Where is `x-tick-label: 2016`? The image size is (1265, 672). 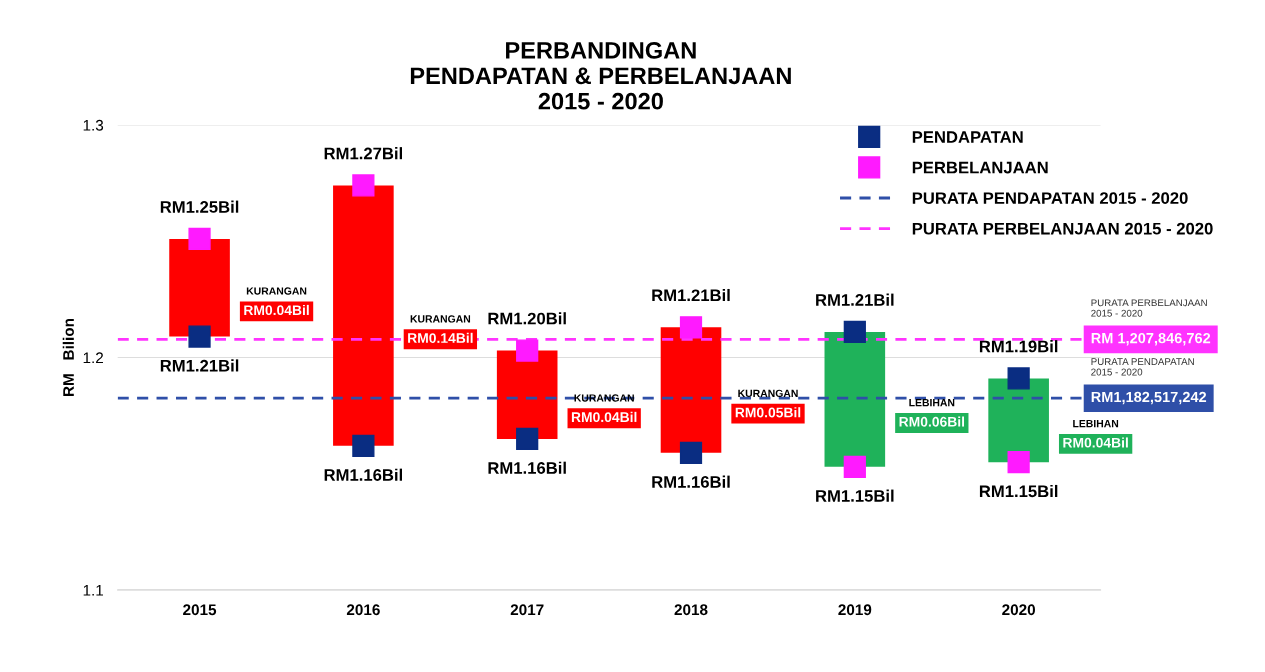
x-tick-label: 2016 is located at coordinates (363, 610).